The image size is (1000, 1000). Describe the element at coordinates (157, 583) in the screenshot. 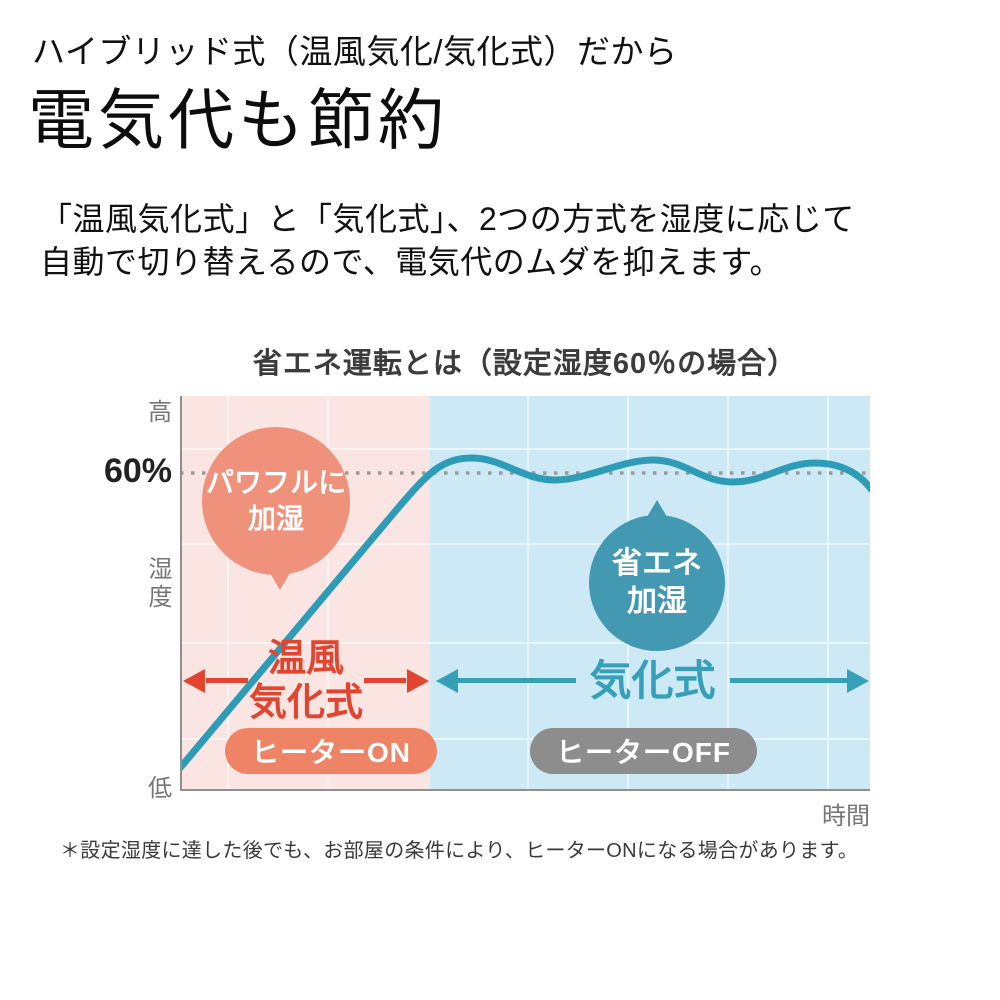

I see `y-axis-name: 湿度` at that location.